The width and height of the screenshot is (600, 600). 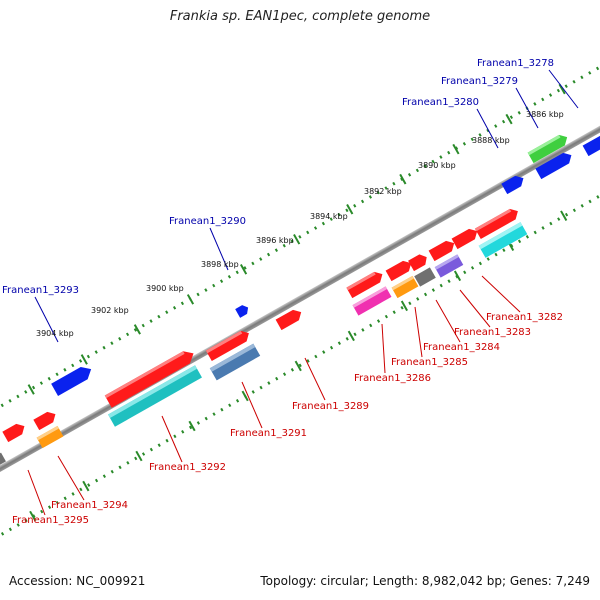 I want to click on map-title: Frankia sp. EAN1pec, complete genome, so click(x=300, y=16).